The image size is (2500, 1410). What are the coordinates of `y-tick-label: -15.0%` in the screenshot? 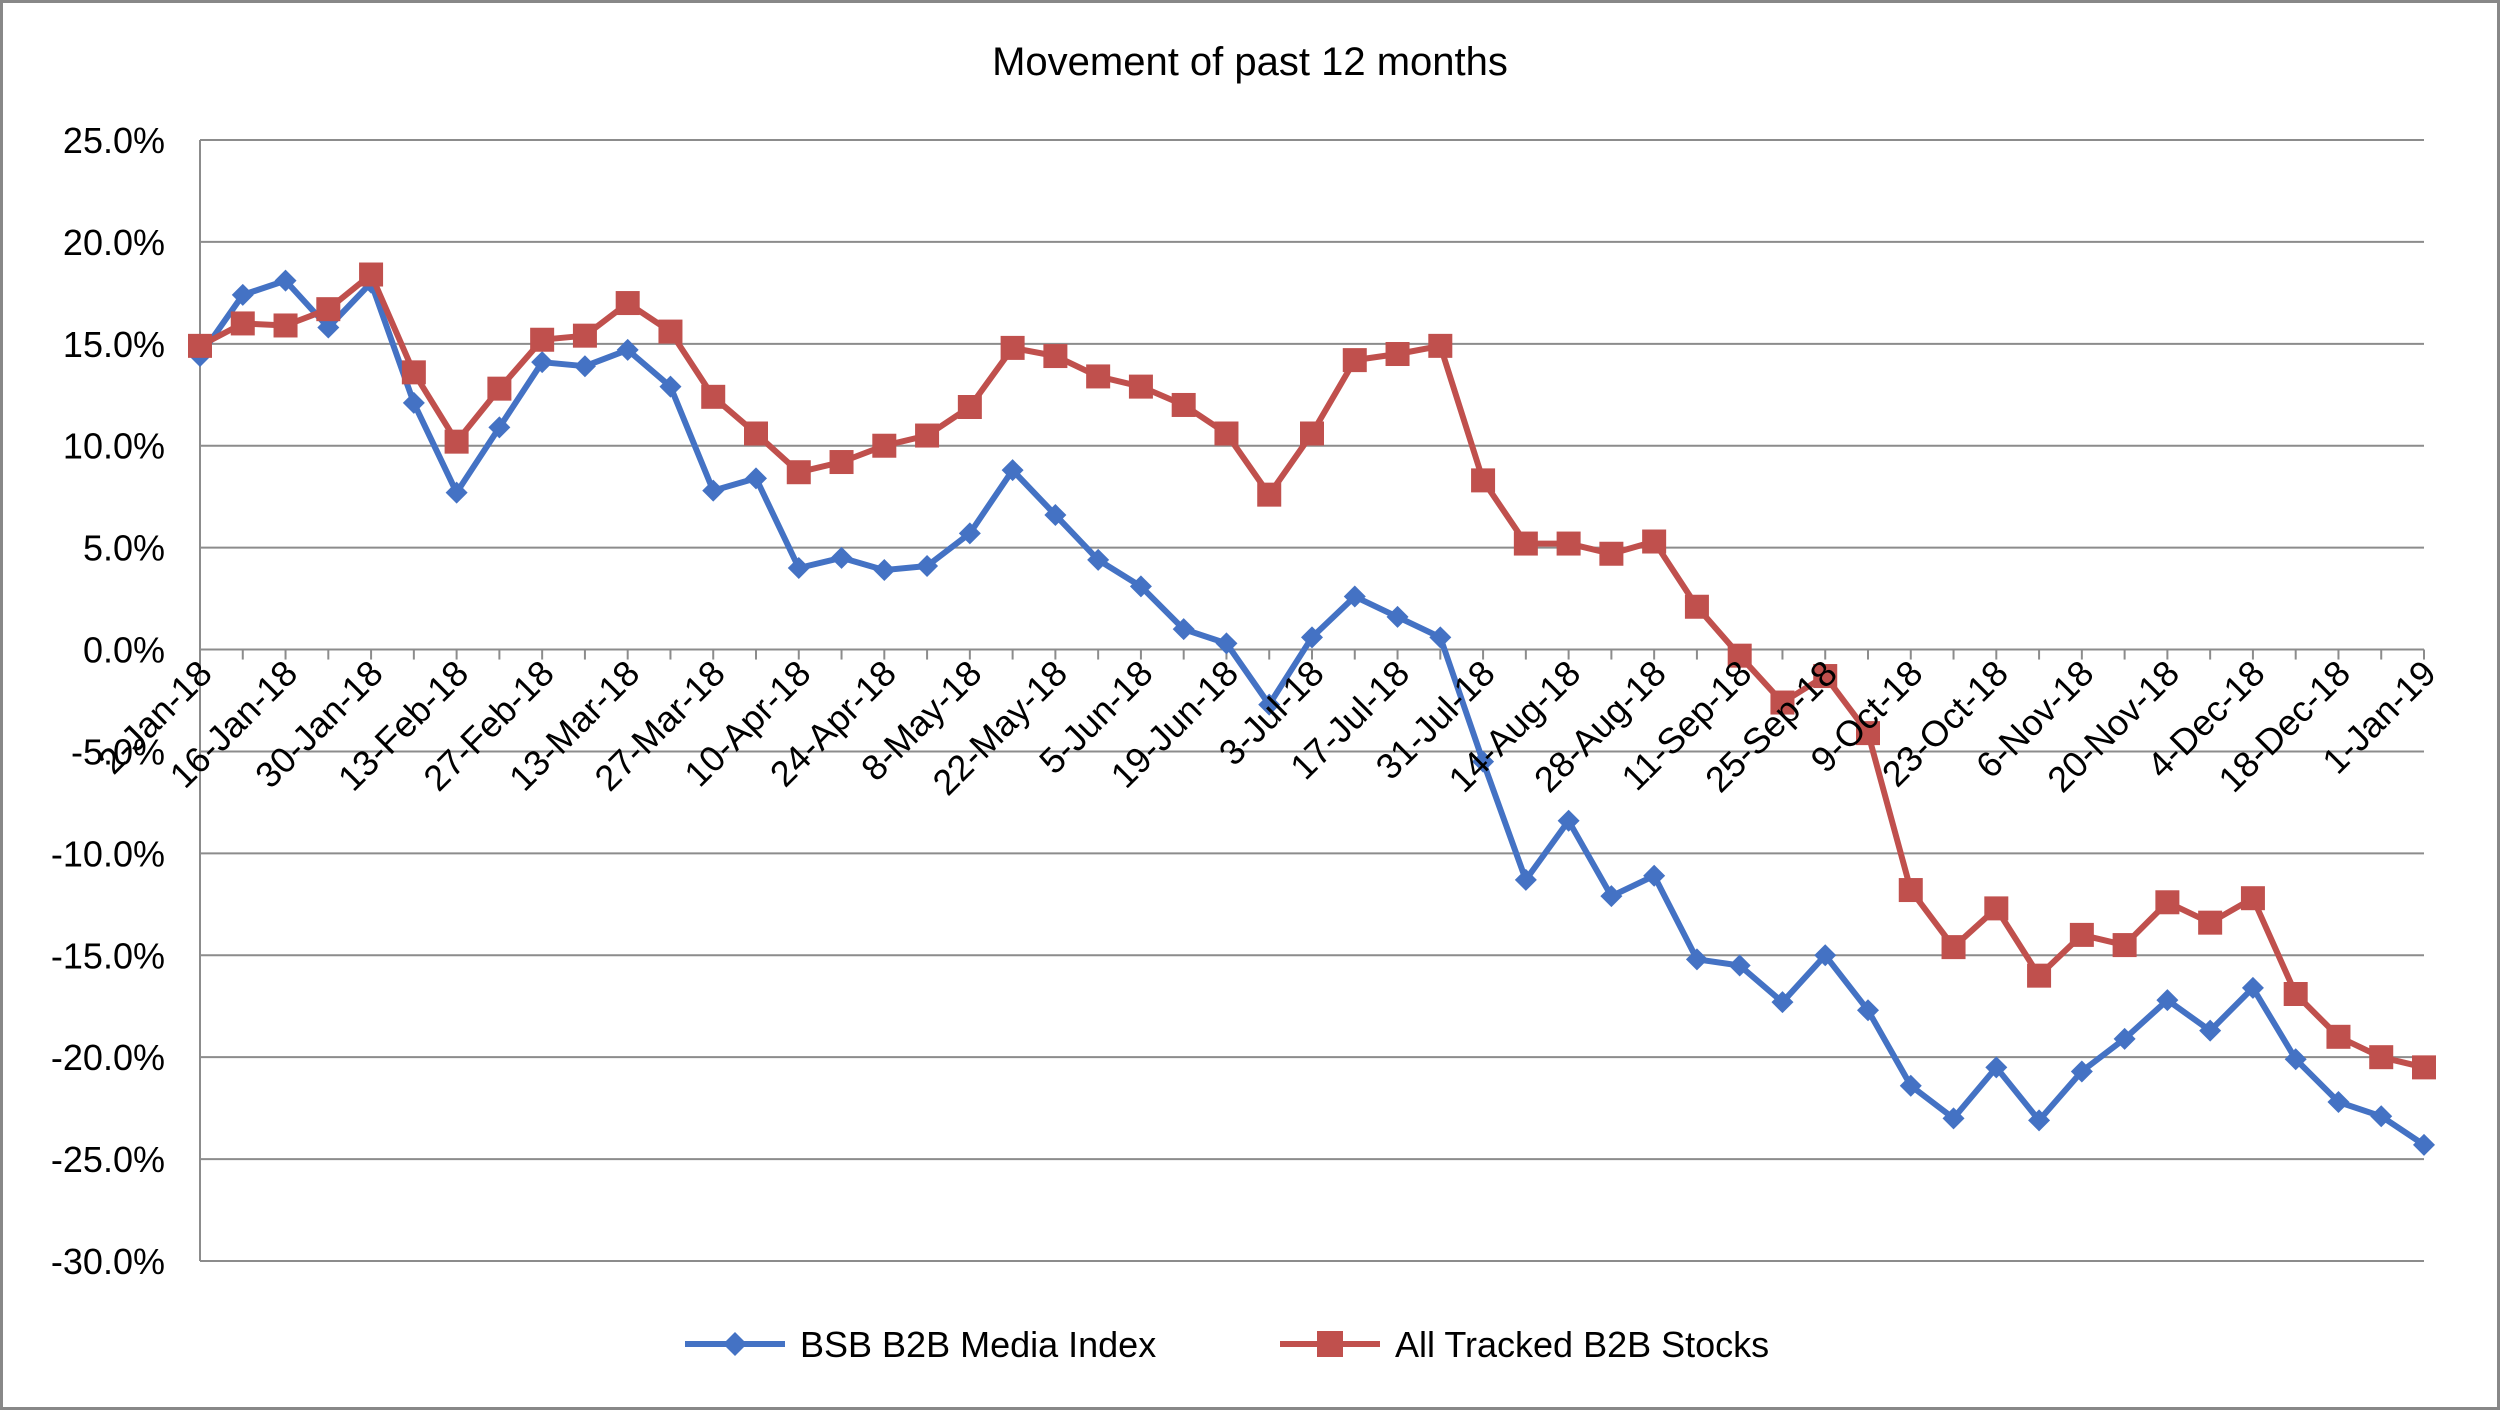 It's located at (108, 955).